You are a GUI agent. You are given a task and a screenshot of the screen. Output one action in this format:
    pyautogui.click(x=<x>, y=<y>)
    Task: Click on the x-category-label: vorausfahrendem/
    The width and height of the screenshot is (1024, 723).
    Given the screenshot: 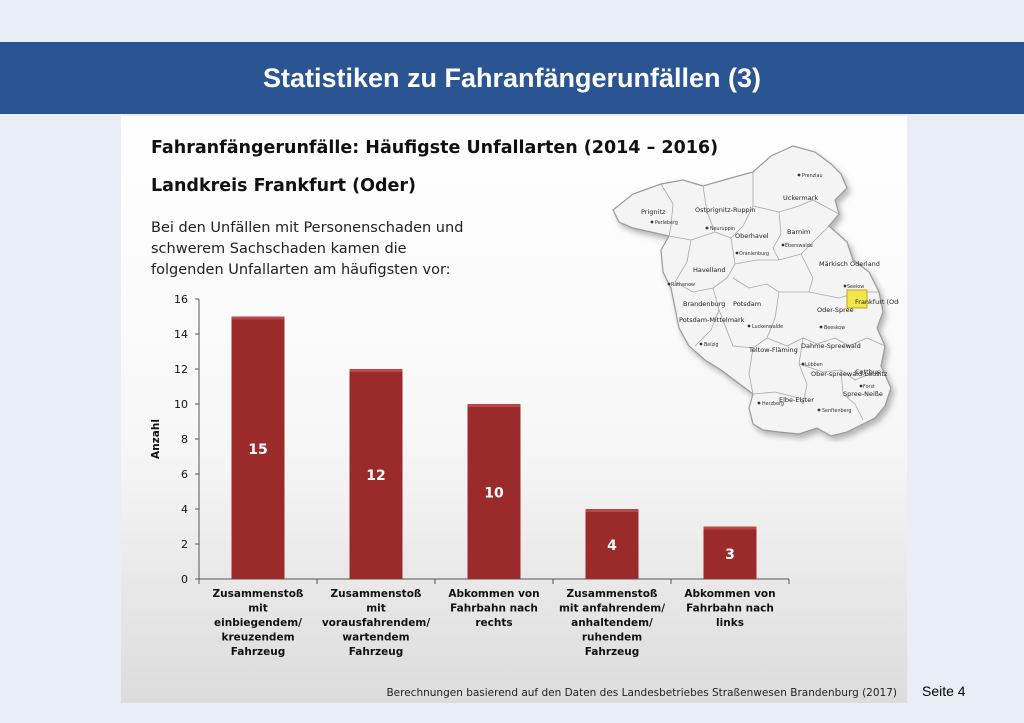 What is the action you would take?
    pyautogui.click(x=376, y=623)
    